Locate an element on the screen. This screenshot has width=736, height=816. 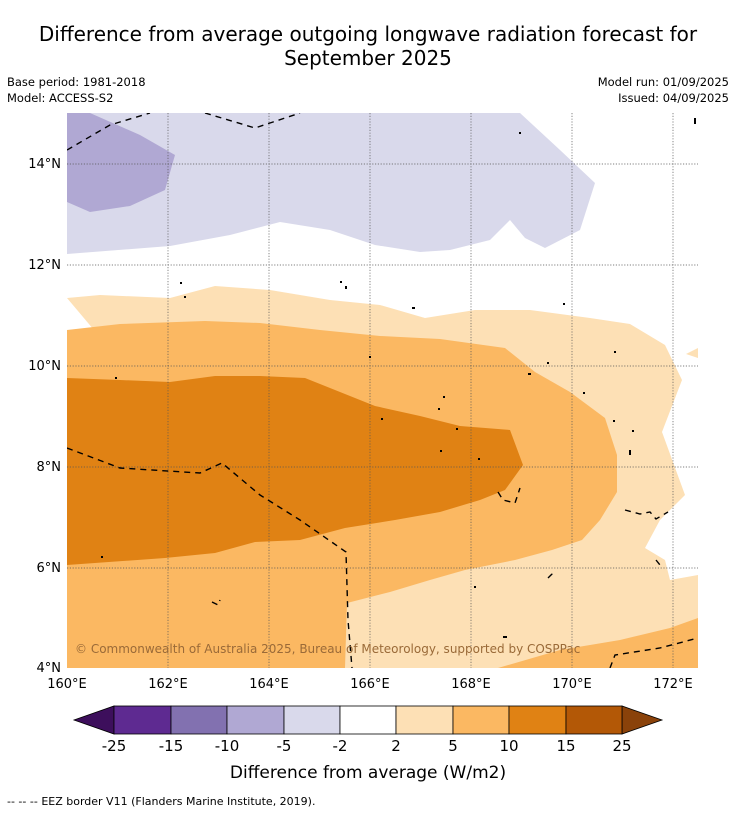
latitude-labels: 14°N 12°N 10°N 8°N 6°N 4°N is located at coordinates (44, 416).